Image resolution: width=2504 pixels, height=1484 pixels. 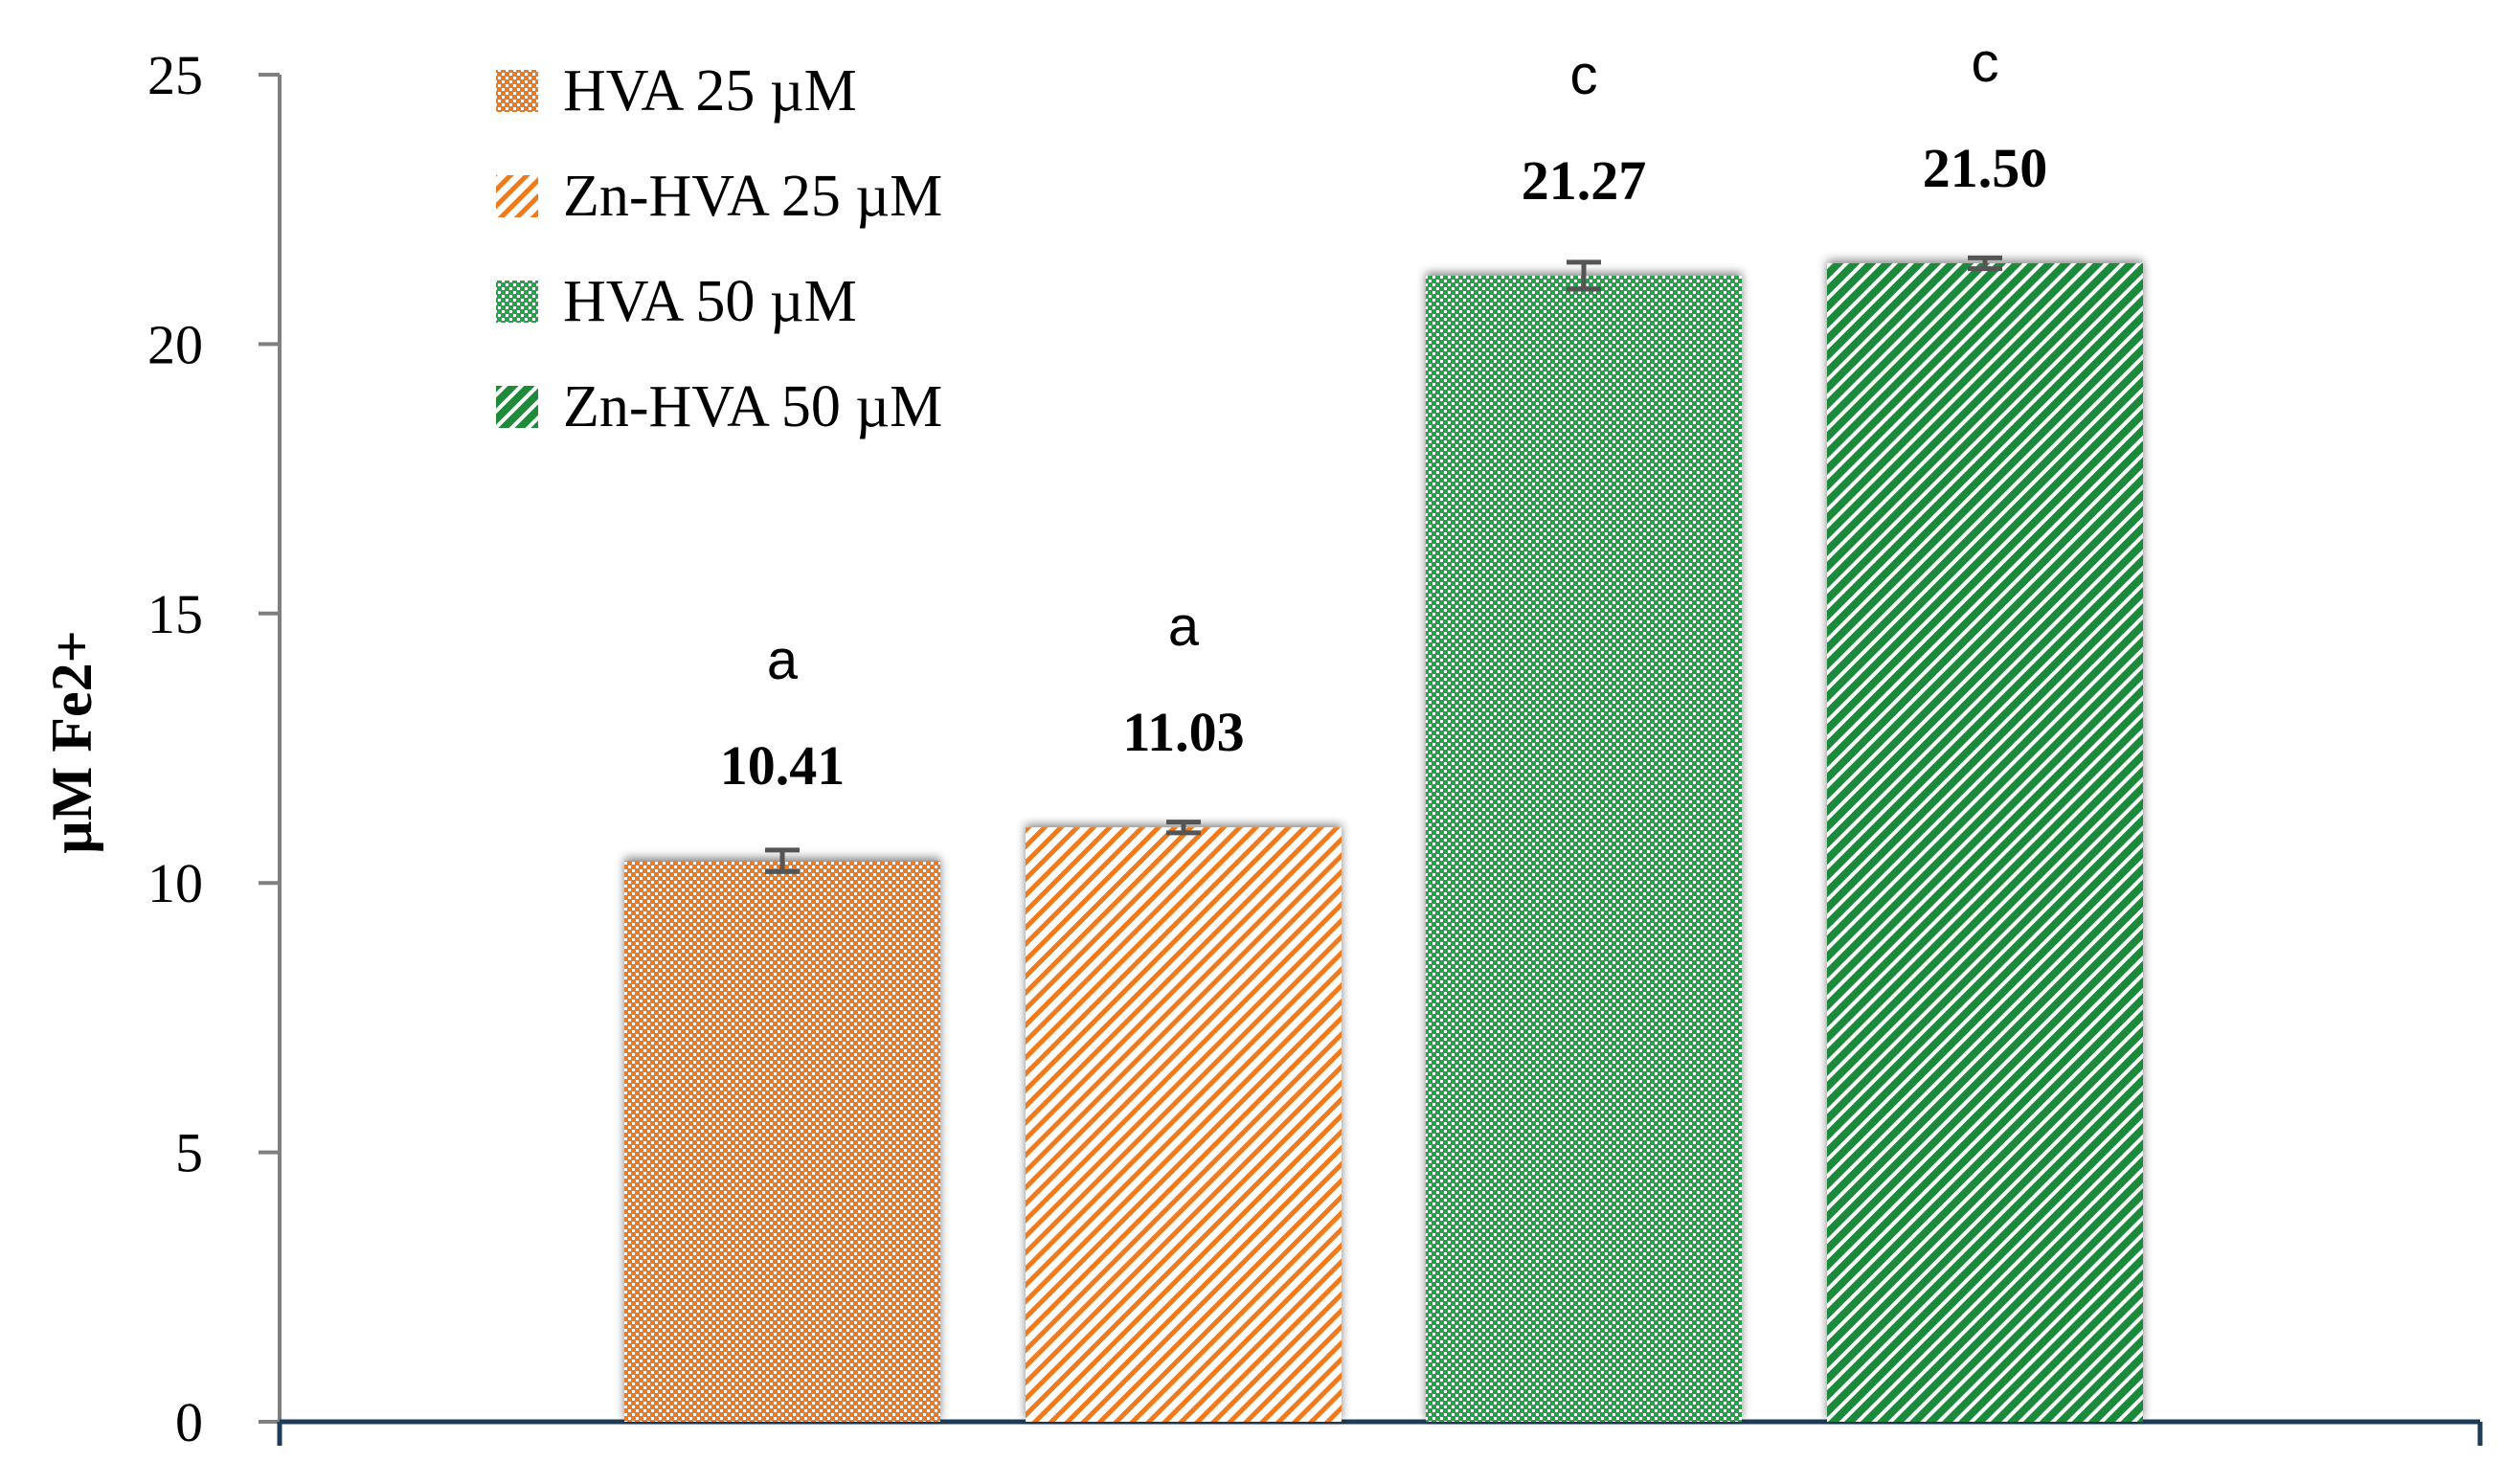 I want to click on legend-label: HVA 50 µM, so click(x=710, y=301).